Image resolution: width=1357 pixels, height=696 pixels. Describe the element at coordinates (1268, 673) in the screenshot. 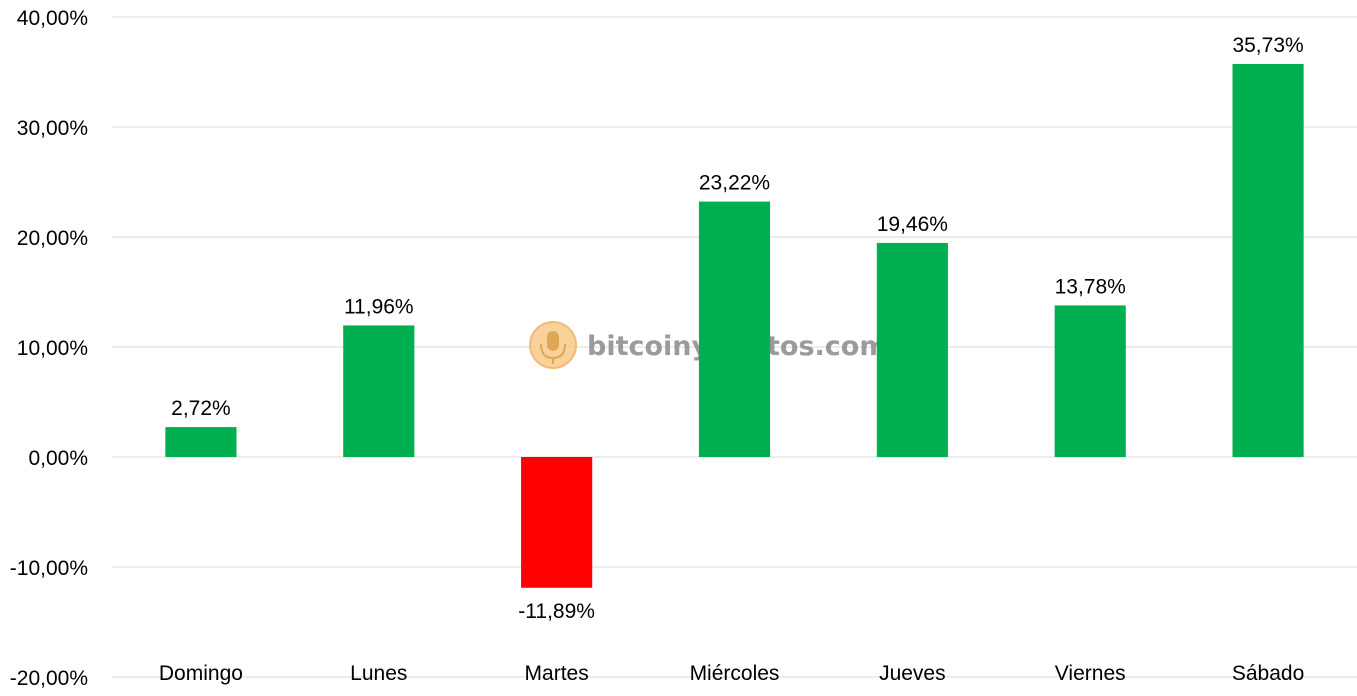

I see `category-label: Sábado` at that location.